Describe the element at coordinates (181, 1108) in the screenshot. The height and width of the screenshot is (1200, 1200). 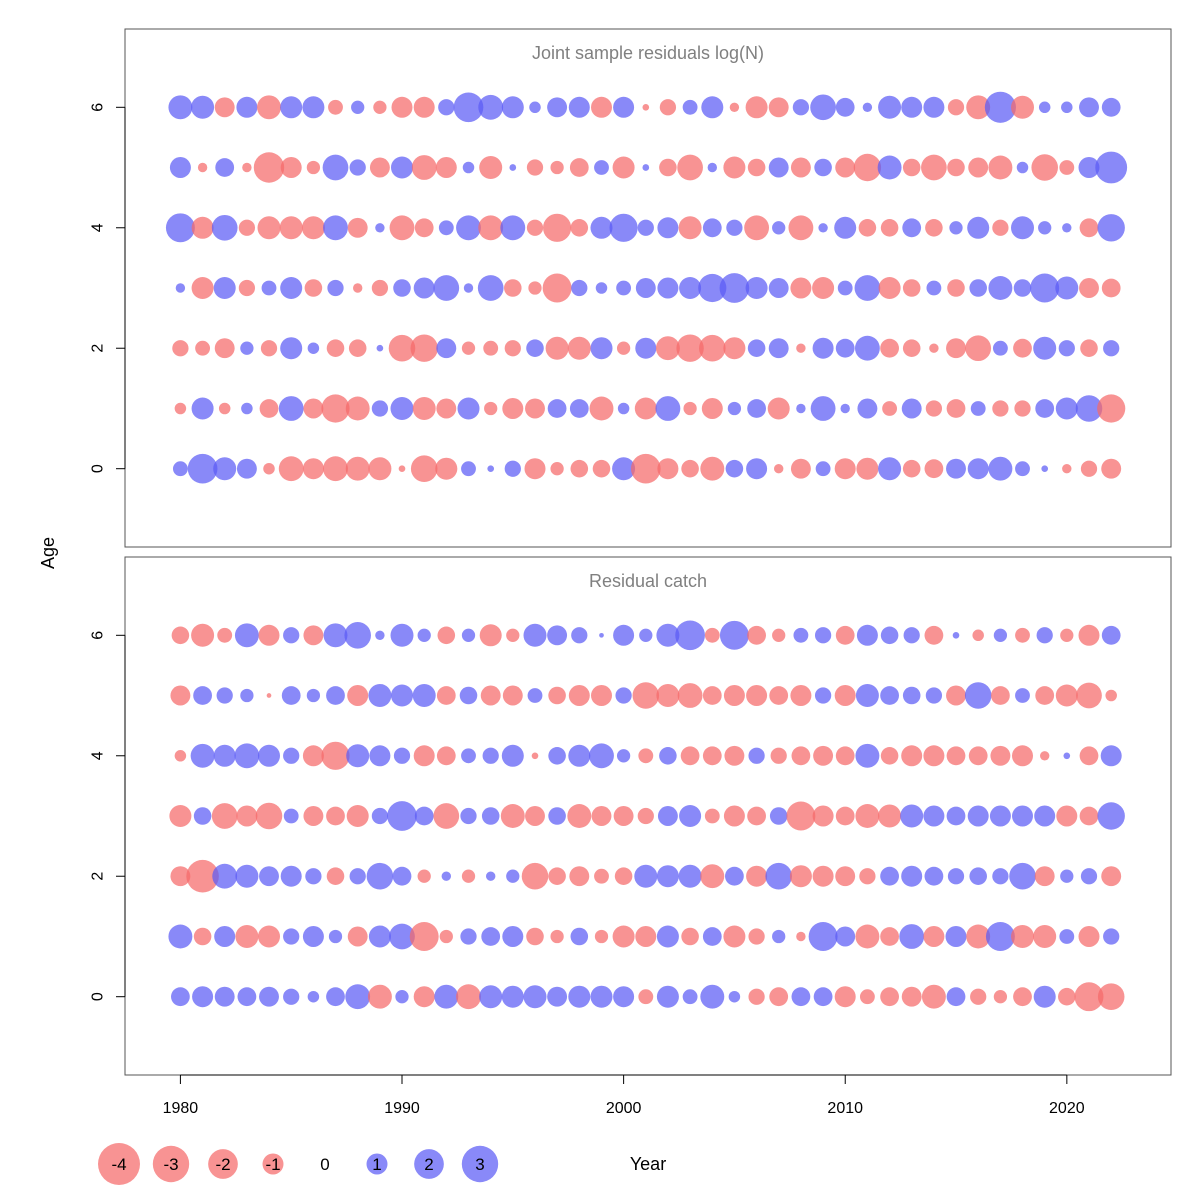
I see `x-tick-label: 1980` at that location.